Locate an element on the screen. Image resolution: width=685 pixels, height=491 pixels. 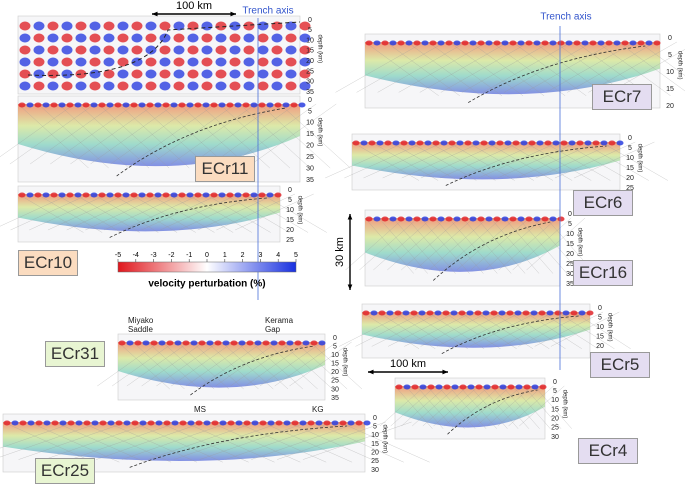
panel-label: ECr6 is located at coordinates (603, 203).